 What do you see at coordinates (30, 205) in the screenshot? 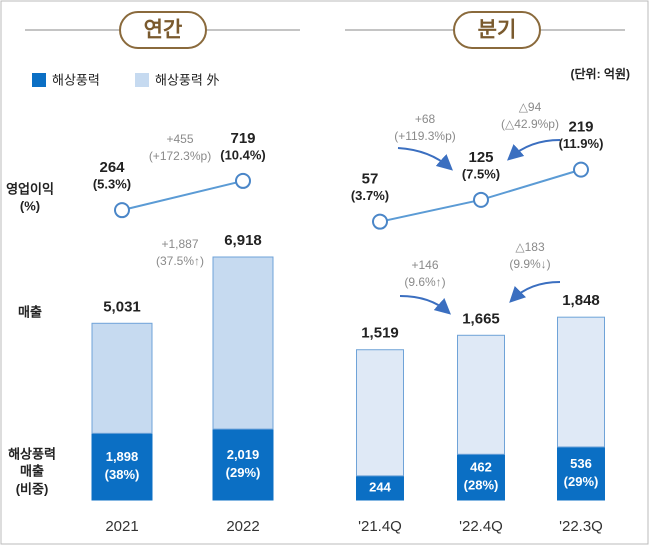
I see `row-label: (%)` at bounding box center [30, 205].